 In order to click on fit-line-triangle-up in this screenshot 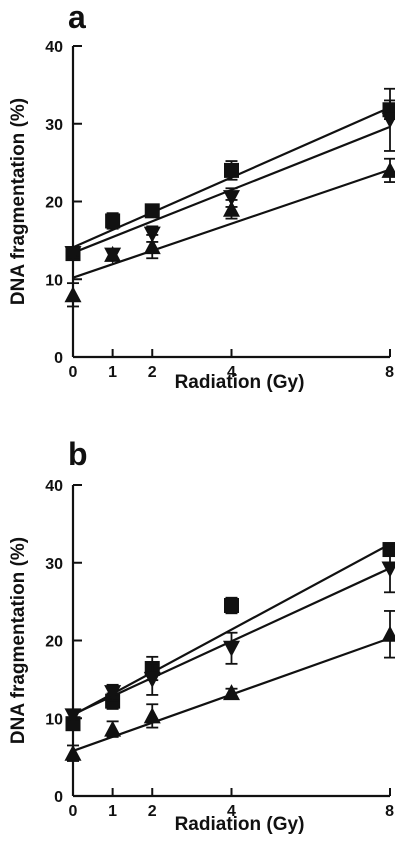, I will do `click(231, 223)`.